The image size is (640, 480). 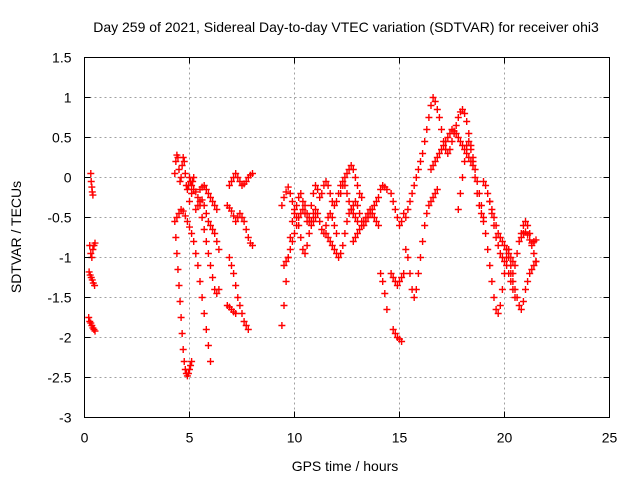 I want to click on x-tick-label: 15, so click(x=400, y=438).